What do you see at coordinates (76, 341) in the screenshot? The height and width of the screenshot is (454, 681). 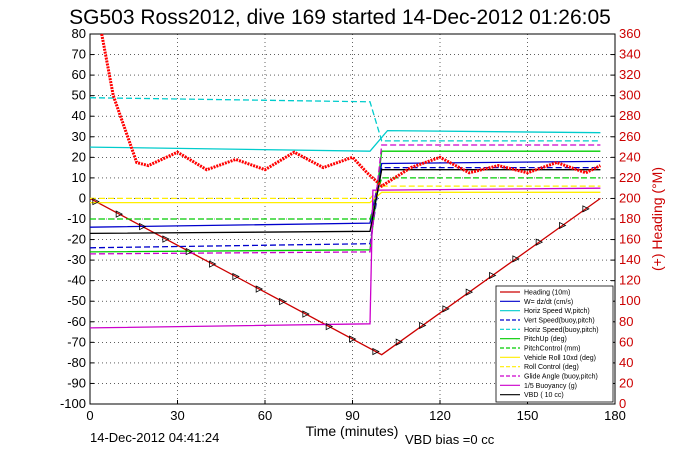 I see `y-tick-label: -70` at bounding box center [76, 341].